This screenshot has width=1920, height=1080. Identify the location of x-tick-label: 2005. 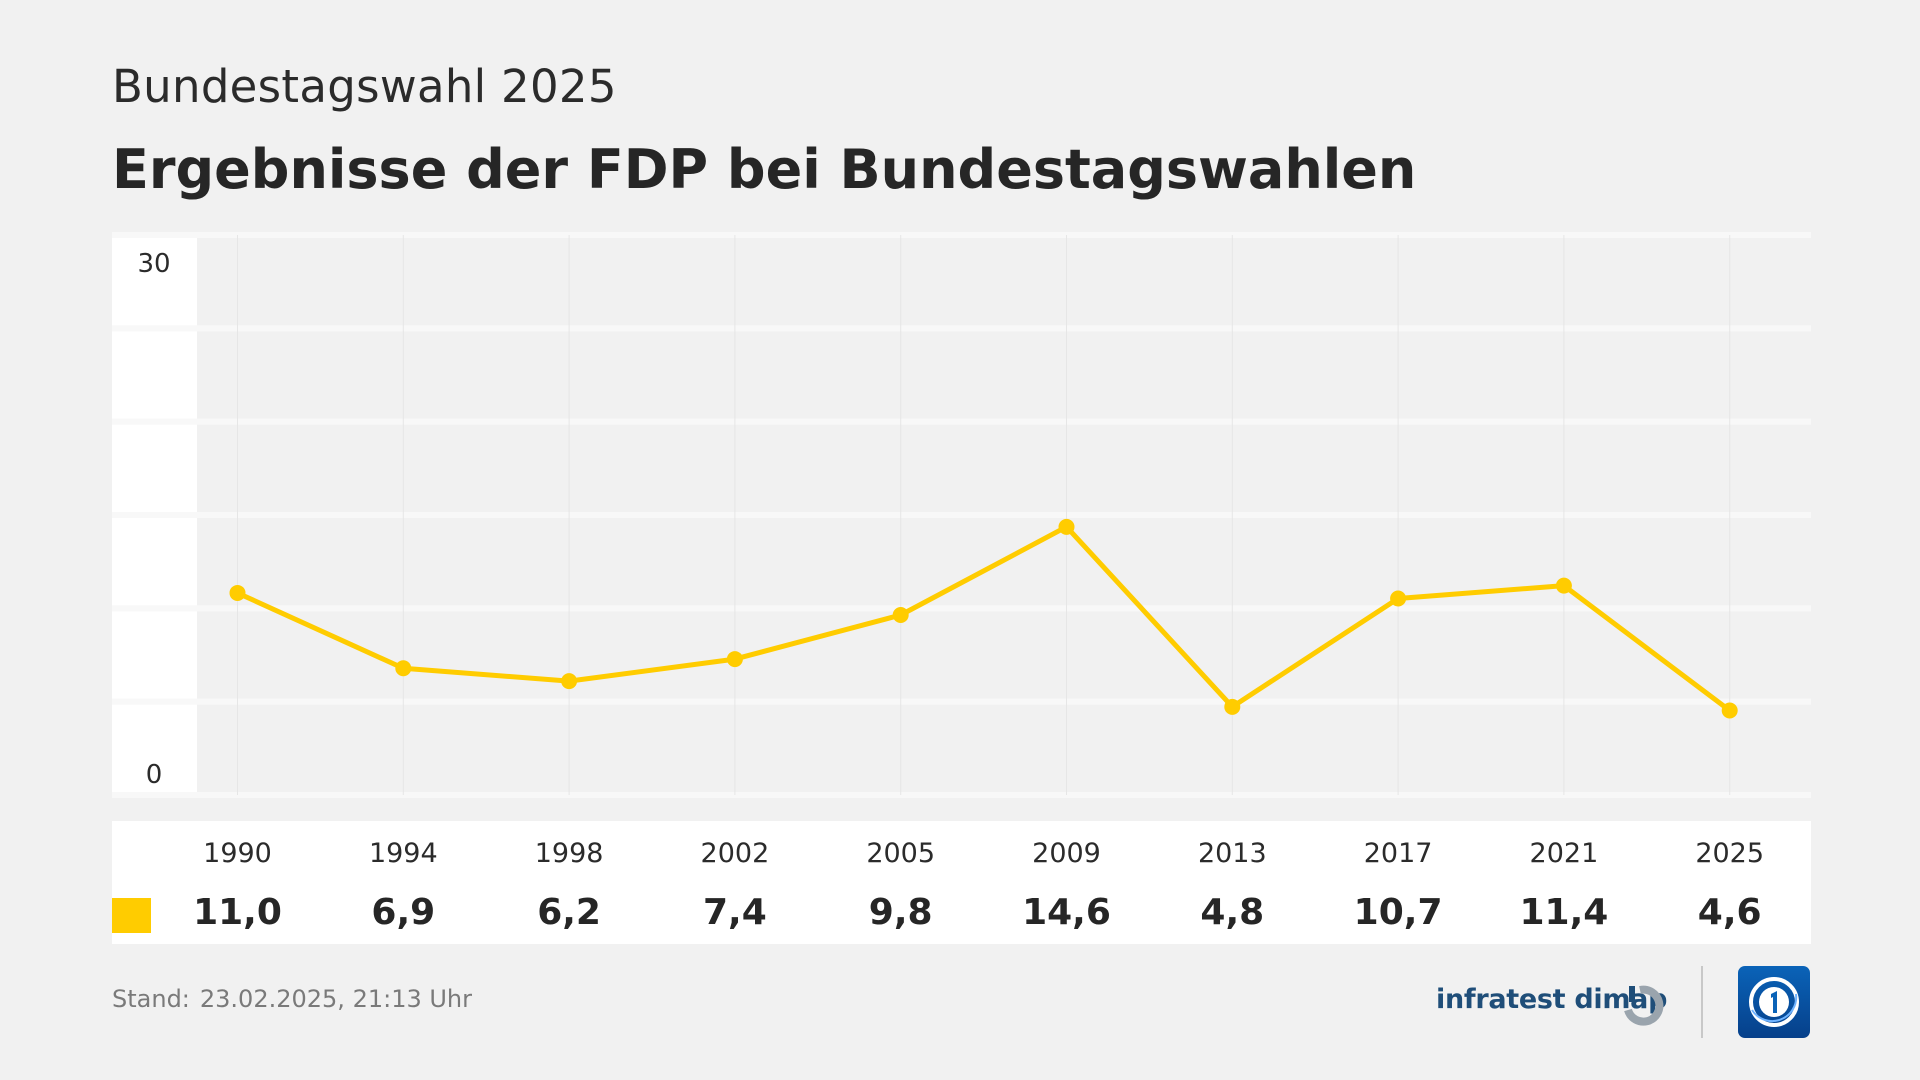
(901, 853).